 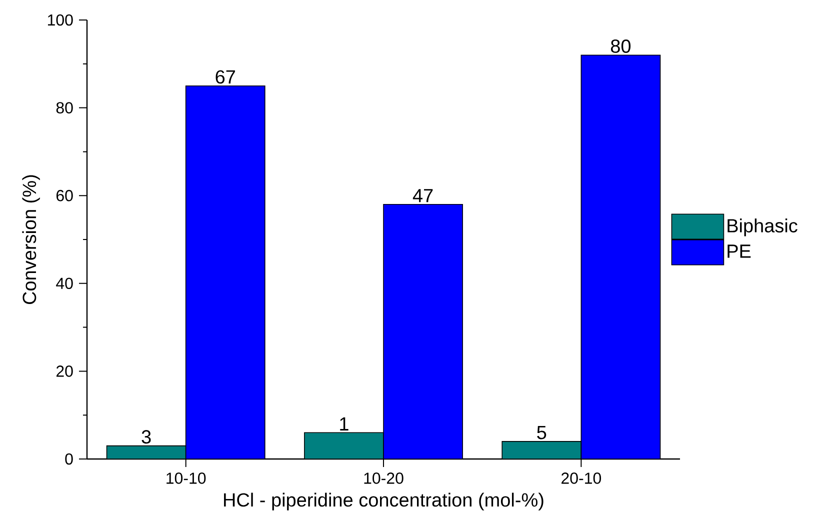 I want to click on x-axis-title: HCl - piperidine concentration (mol-%), so click(x=384, y=501).